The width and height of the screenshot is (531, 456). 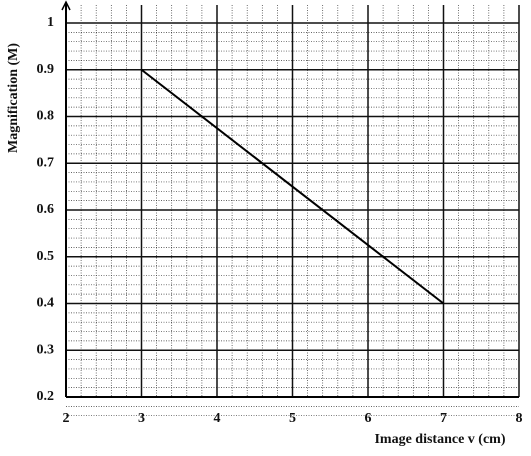 I want to click on x-tick-label: 8, so click(x=519, y=418).